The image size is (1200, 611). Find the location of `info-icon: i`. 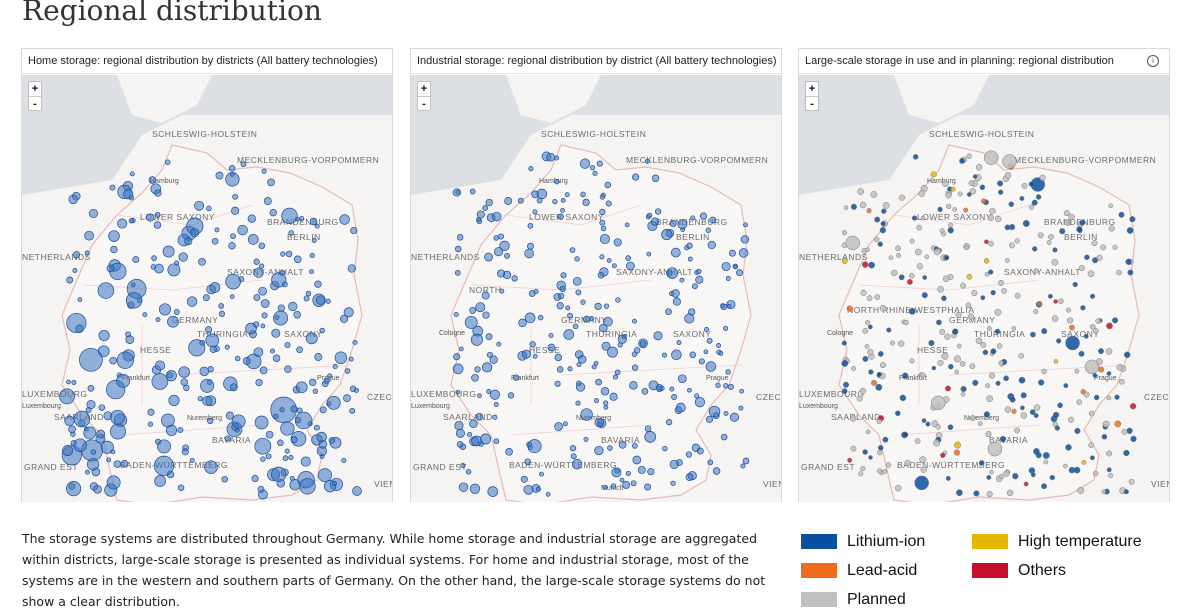

info-icon: i is located at coordinates (1153, 61).